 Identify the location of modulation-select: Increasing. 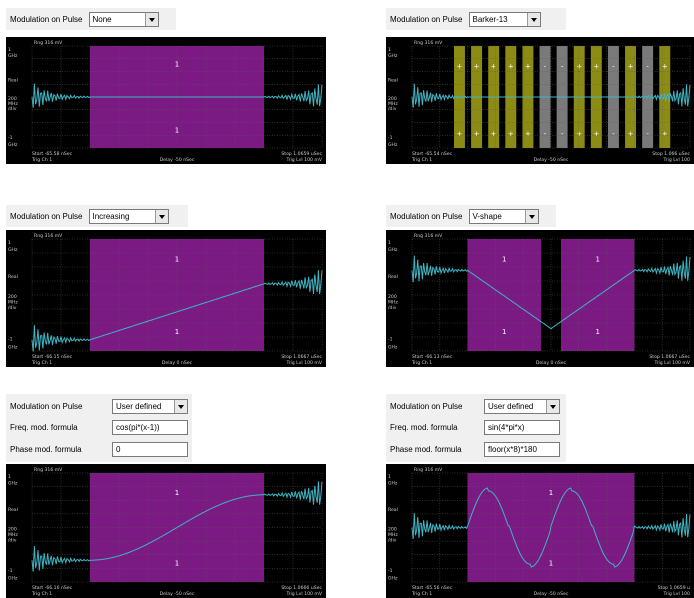
(128, 216).